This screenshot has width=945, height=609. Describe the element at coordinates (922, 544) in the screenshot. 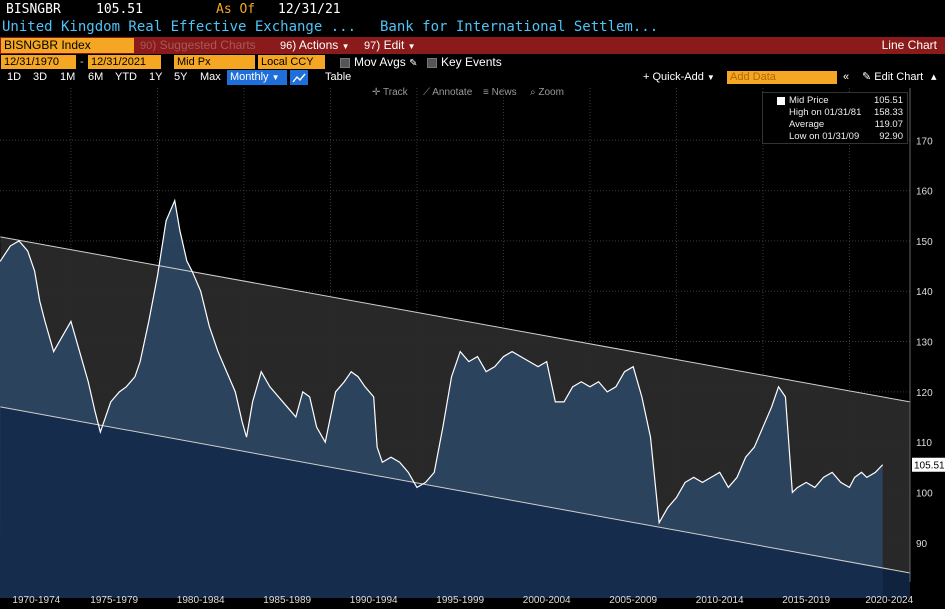

I see `y-tick-label: 90` at that location.